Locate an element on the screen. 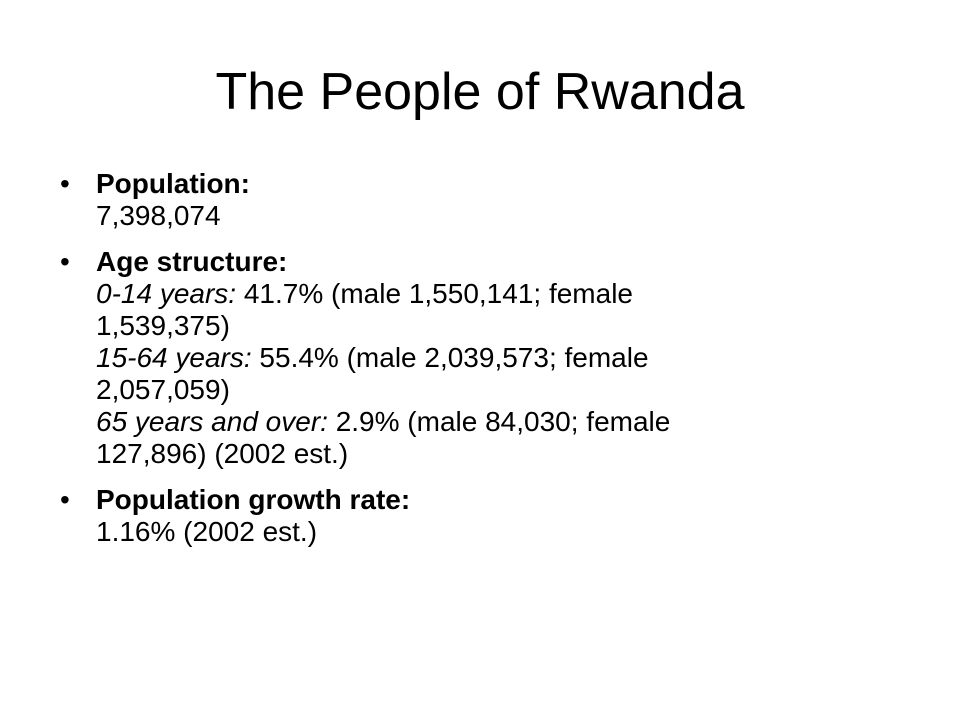 This screenshot has width=960, height=720. growth-rate-value: 1.16% (2002 est.) is located at coordinates (207, 531).